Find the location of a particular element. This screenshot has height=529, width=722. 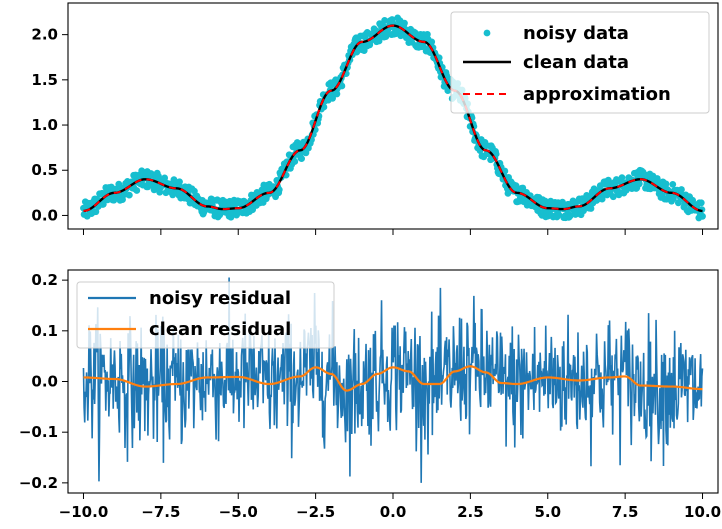

legend-noisy-data-label: noisy data is located at coordinates (576, 33).